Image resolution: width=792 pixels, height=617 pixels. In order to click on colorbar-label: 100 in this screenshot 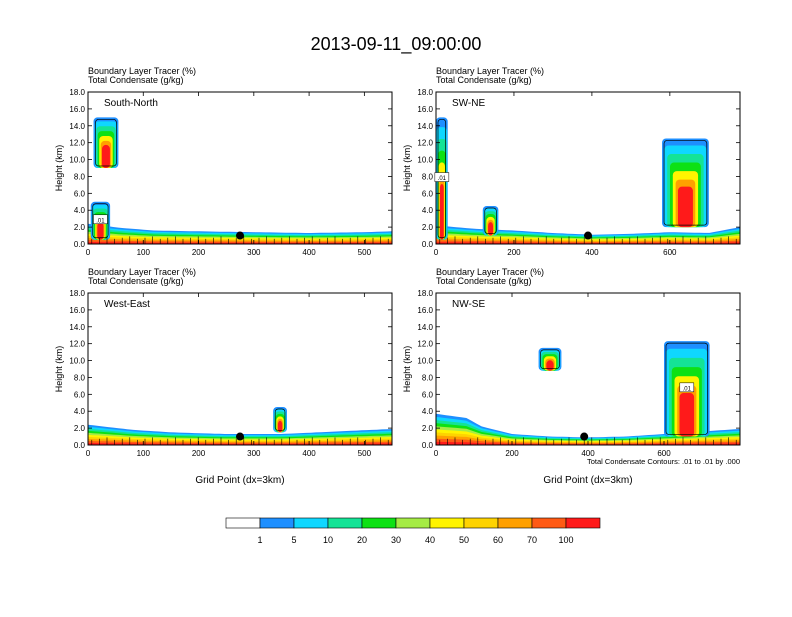, I will do `click(565, 540)`.